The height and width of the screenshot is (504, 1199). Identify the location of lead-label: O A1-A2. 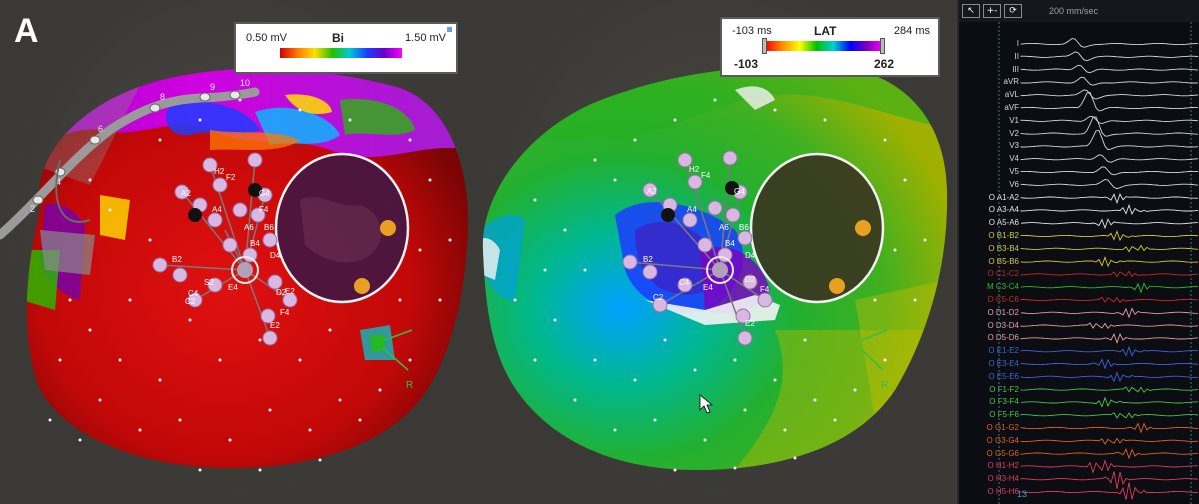
(1003, 197).